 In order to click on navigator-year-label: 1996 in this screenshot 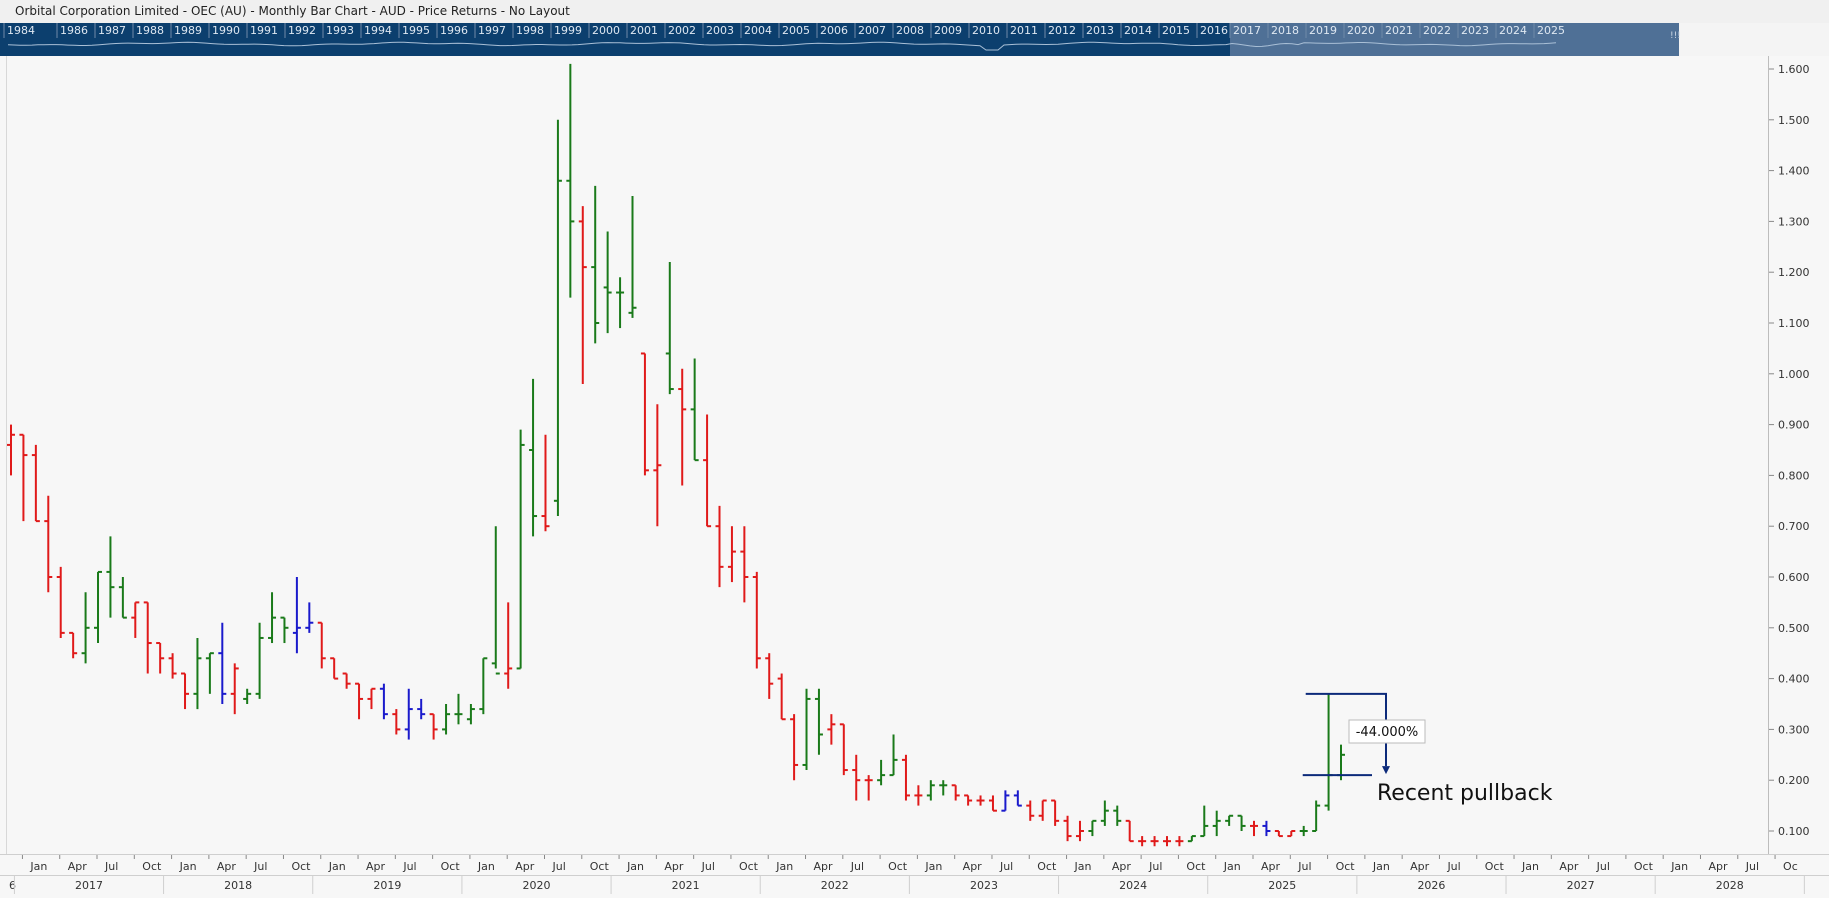, I will do `click(454, 30)`.